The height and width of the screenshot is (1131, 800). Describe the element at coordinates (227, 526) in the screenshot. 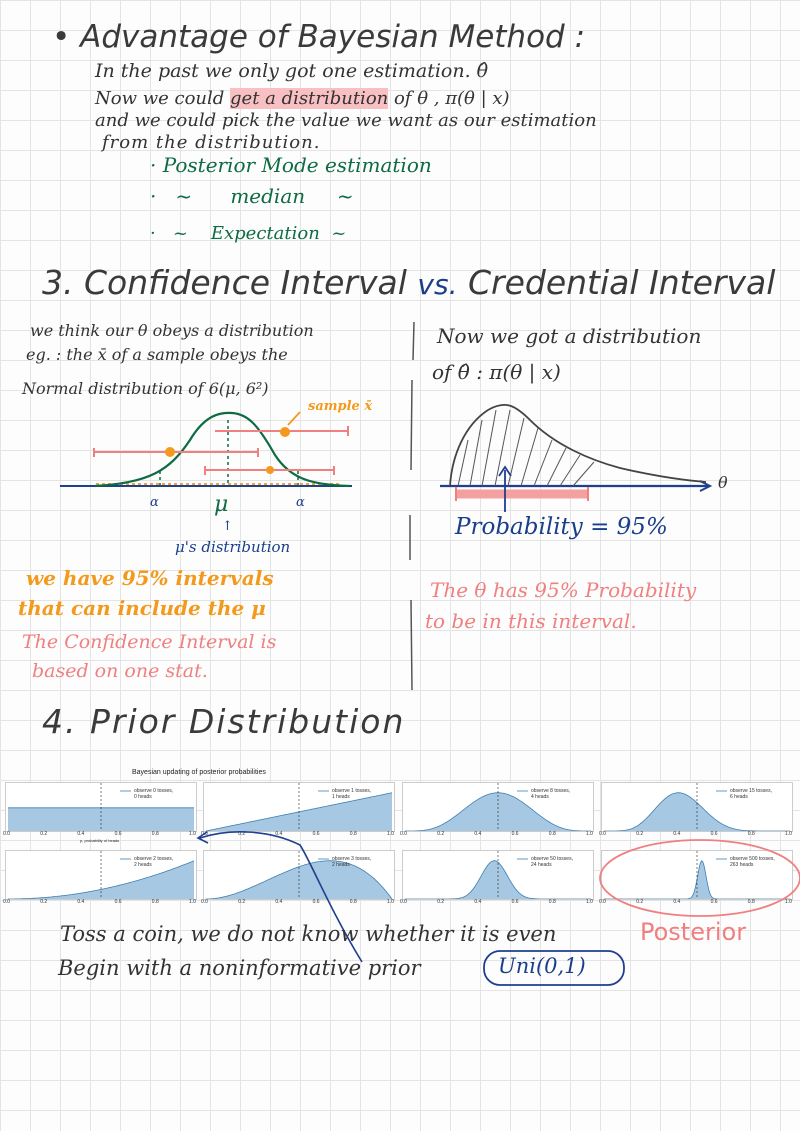

I see `up-arrow-label: ↑` at that location.